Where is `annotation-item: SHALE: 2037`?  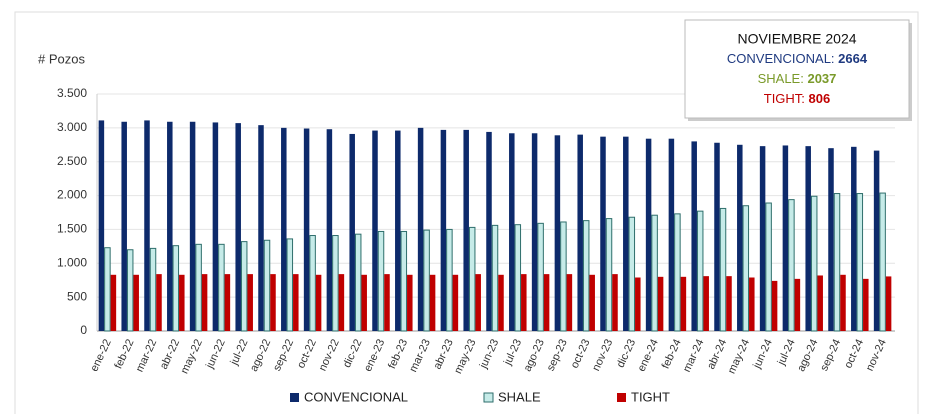 annotation-item: SHALE: 2037 is located at coordinates (797, 78).